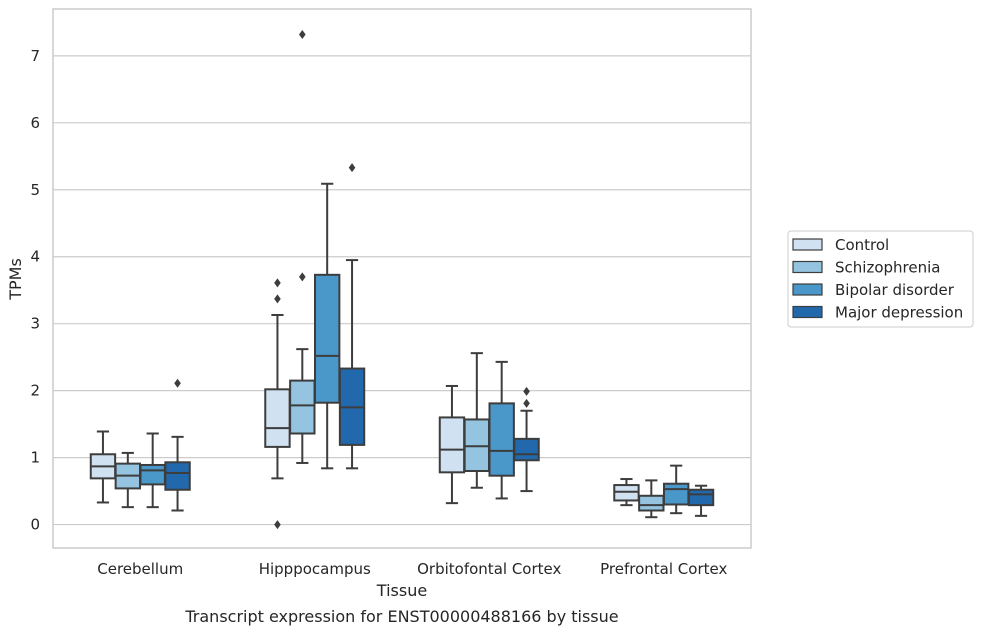 The height and width of the screenshot is (634, 983). I want to click on y-axis-title: TPMs, so click(15, 279).